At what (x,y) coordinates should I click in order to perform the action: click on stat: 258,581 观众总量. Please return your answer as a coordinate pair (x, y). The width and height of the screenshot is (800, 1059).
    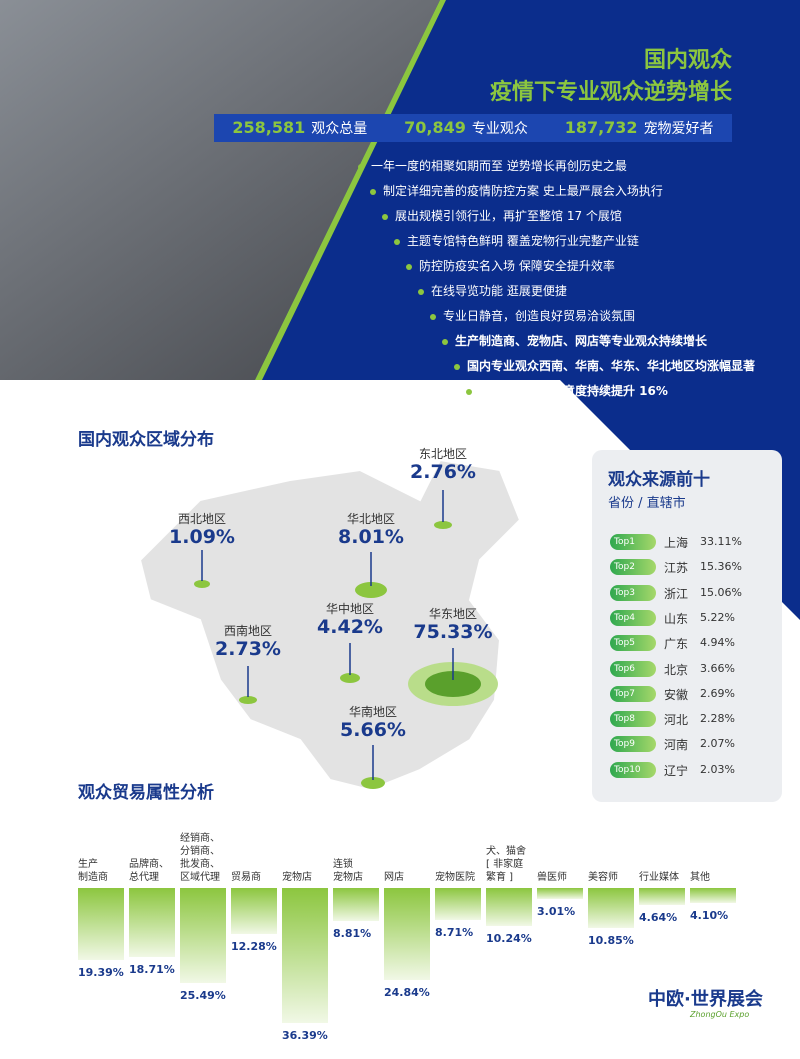
    Looking at the image, I should click on (299, 128).